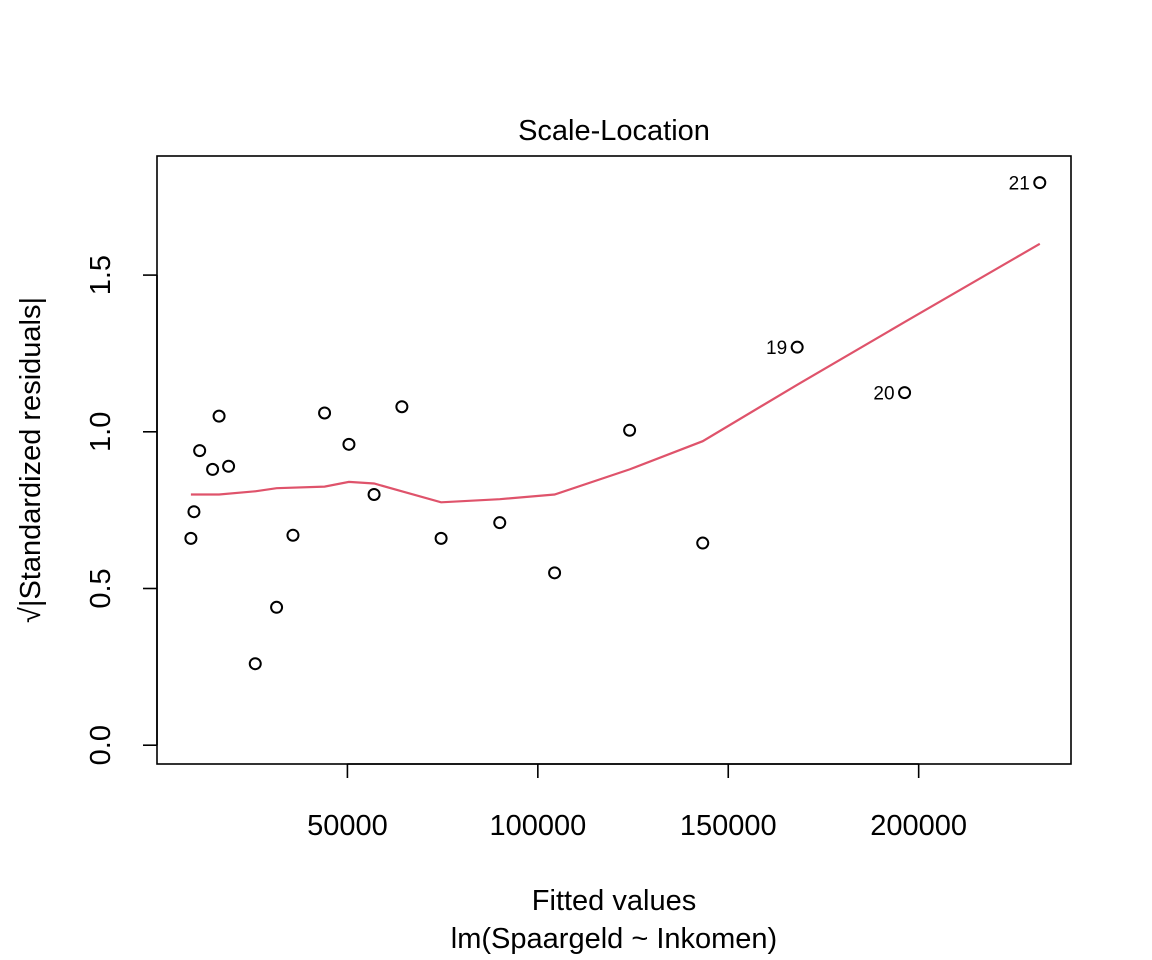 This screenshot has width=1152, height=960. Describe the element at coordinates (728, 826) in the screenshot. I see `x-tick-label: 150000` at that location.